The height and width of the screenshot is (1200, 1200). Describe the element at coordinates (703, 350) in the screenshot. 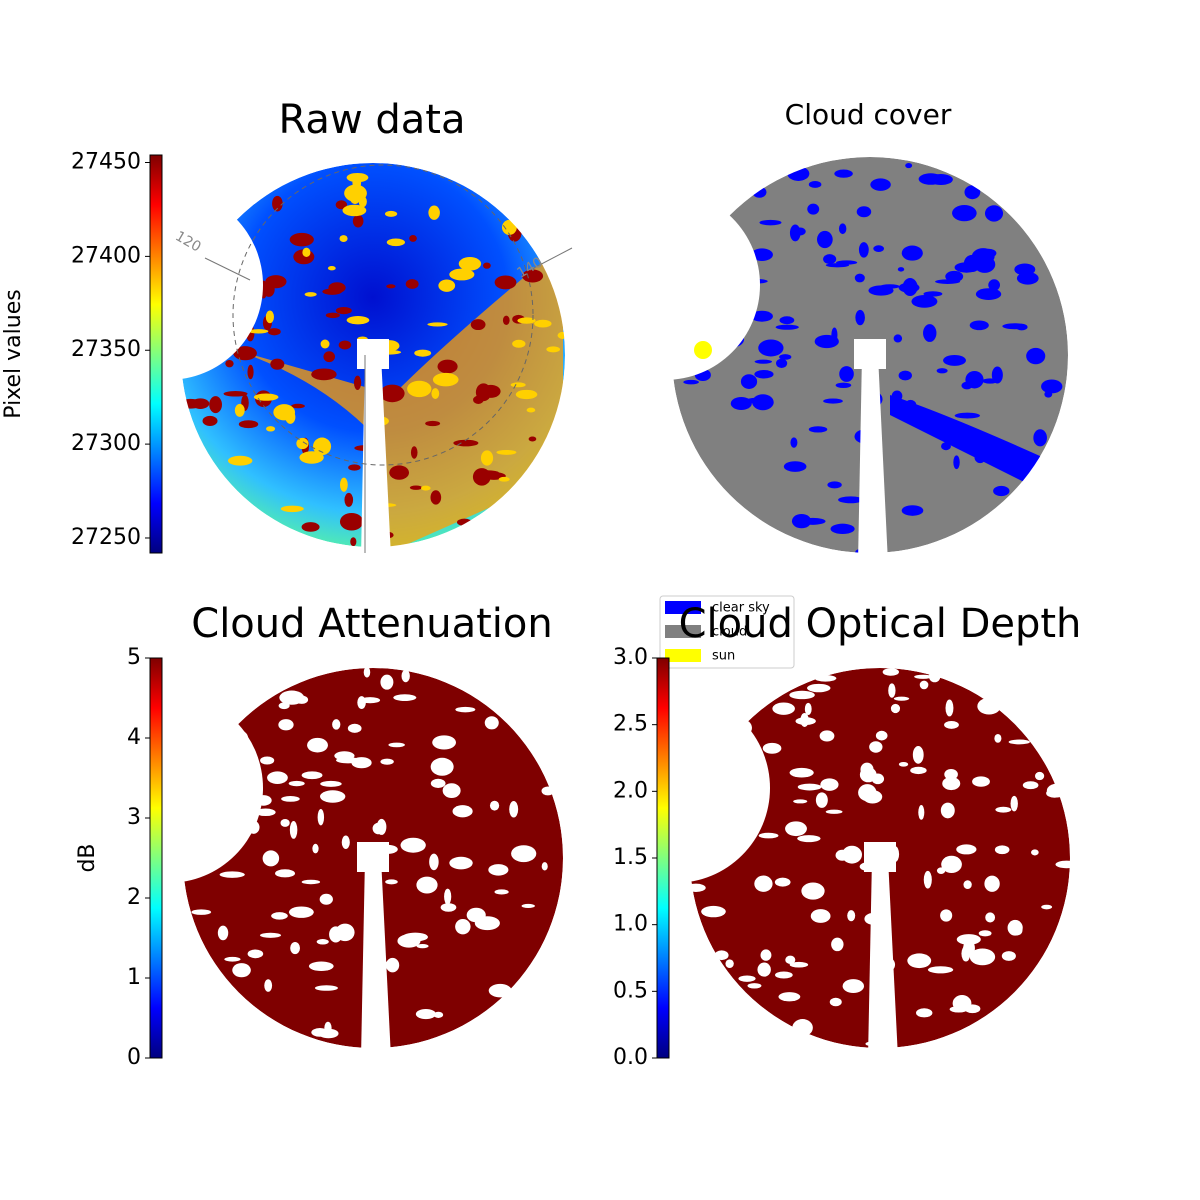

I see `sun-marker` at that location.